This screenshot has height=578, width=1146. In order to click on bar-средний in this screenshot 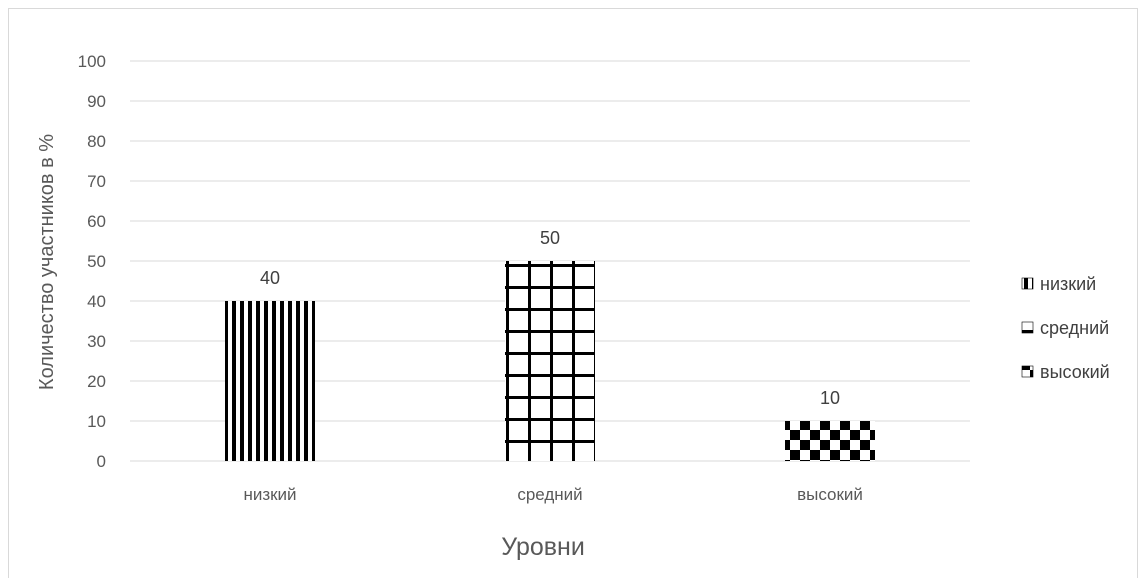, I will do `click(550, 361)`.